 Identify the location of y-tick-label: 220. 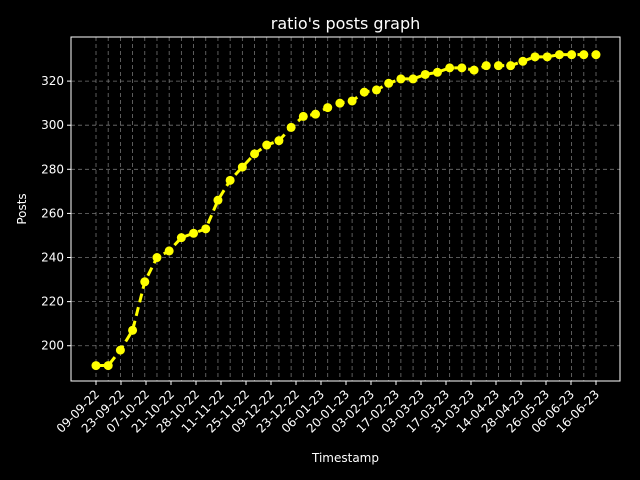
(52, 302).